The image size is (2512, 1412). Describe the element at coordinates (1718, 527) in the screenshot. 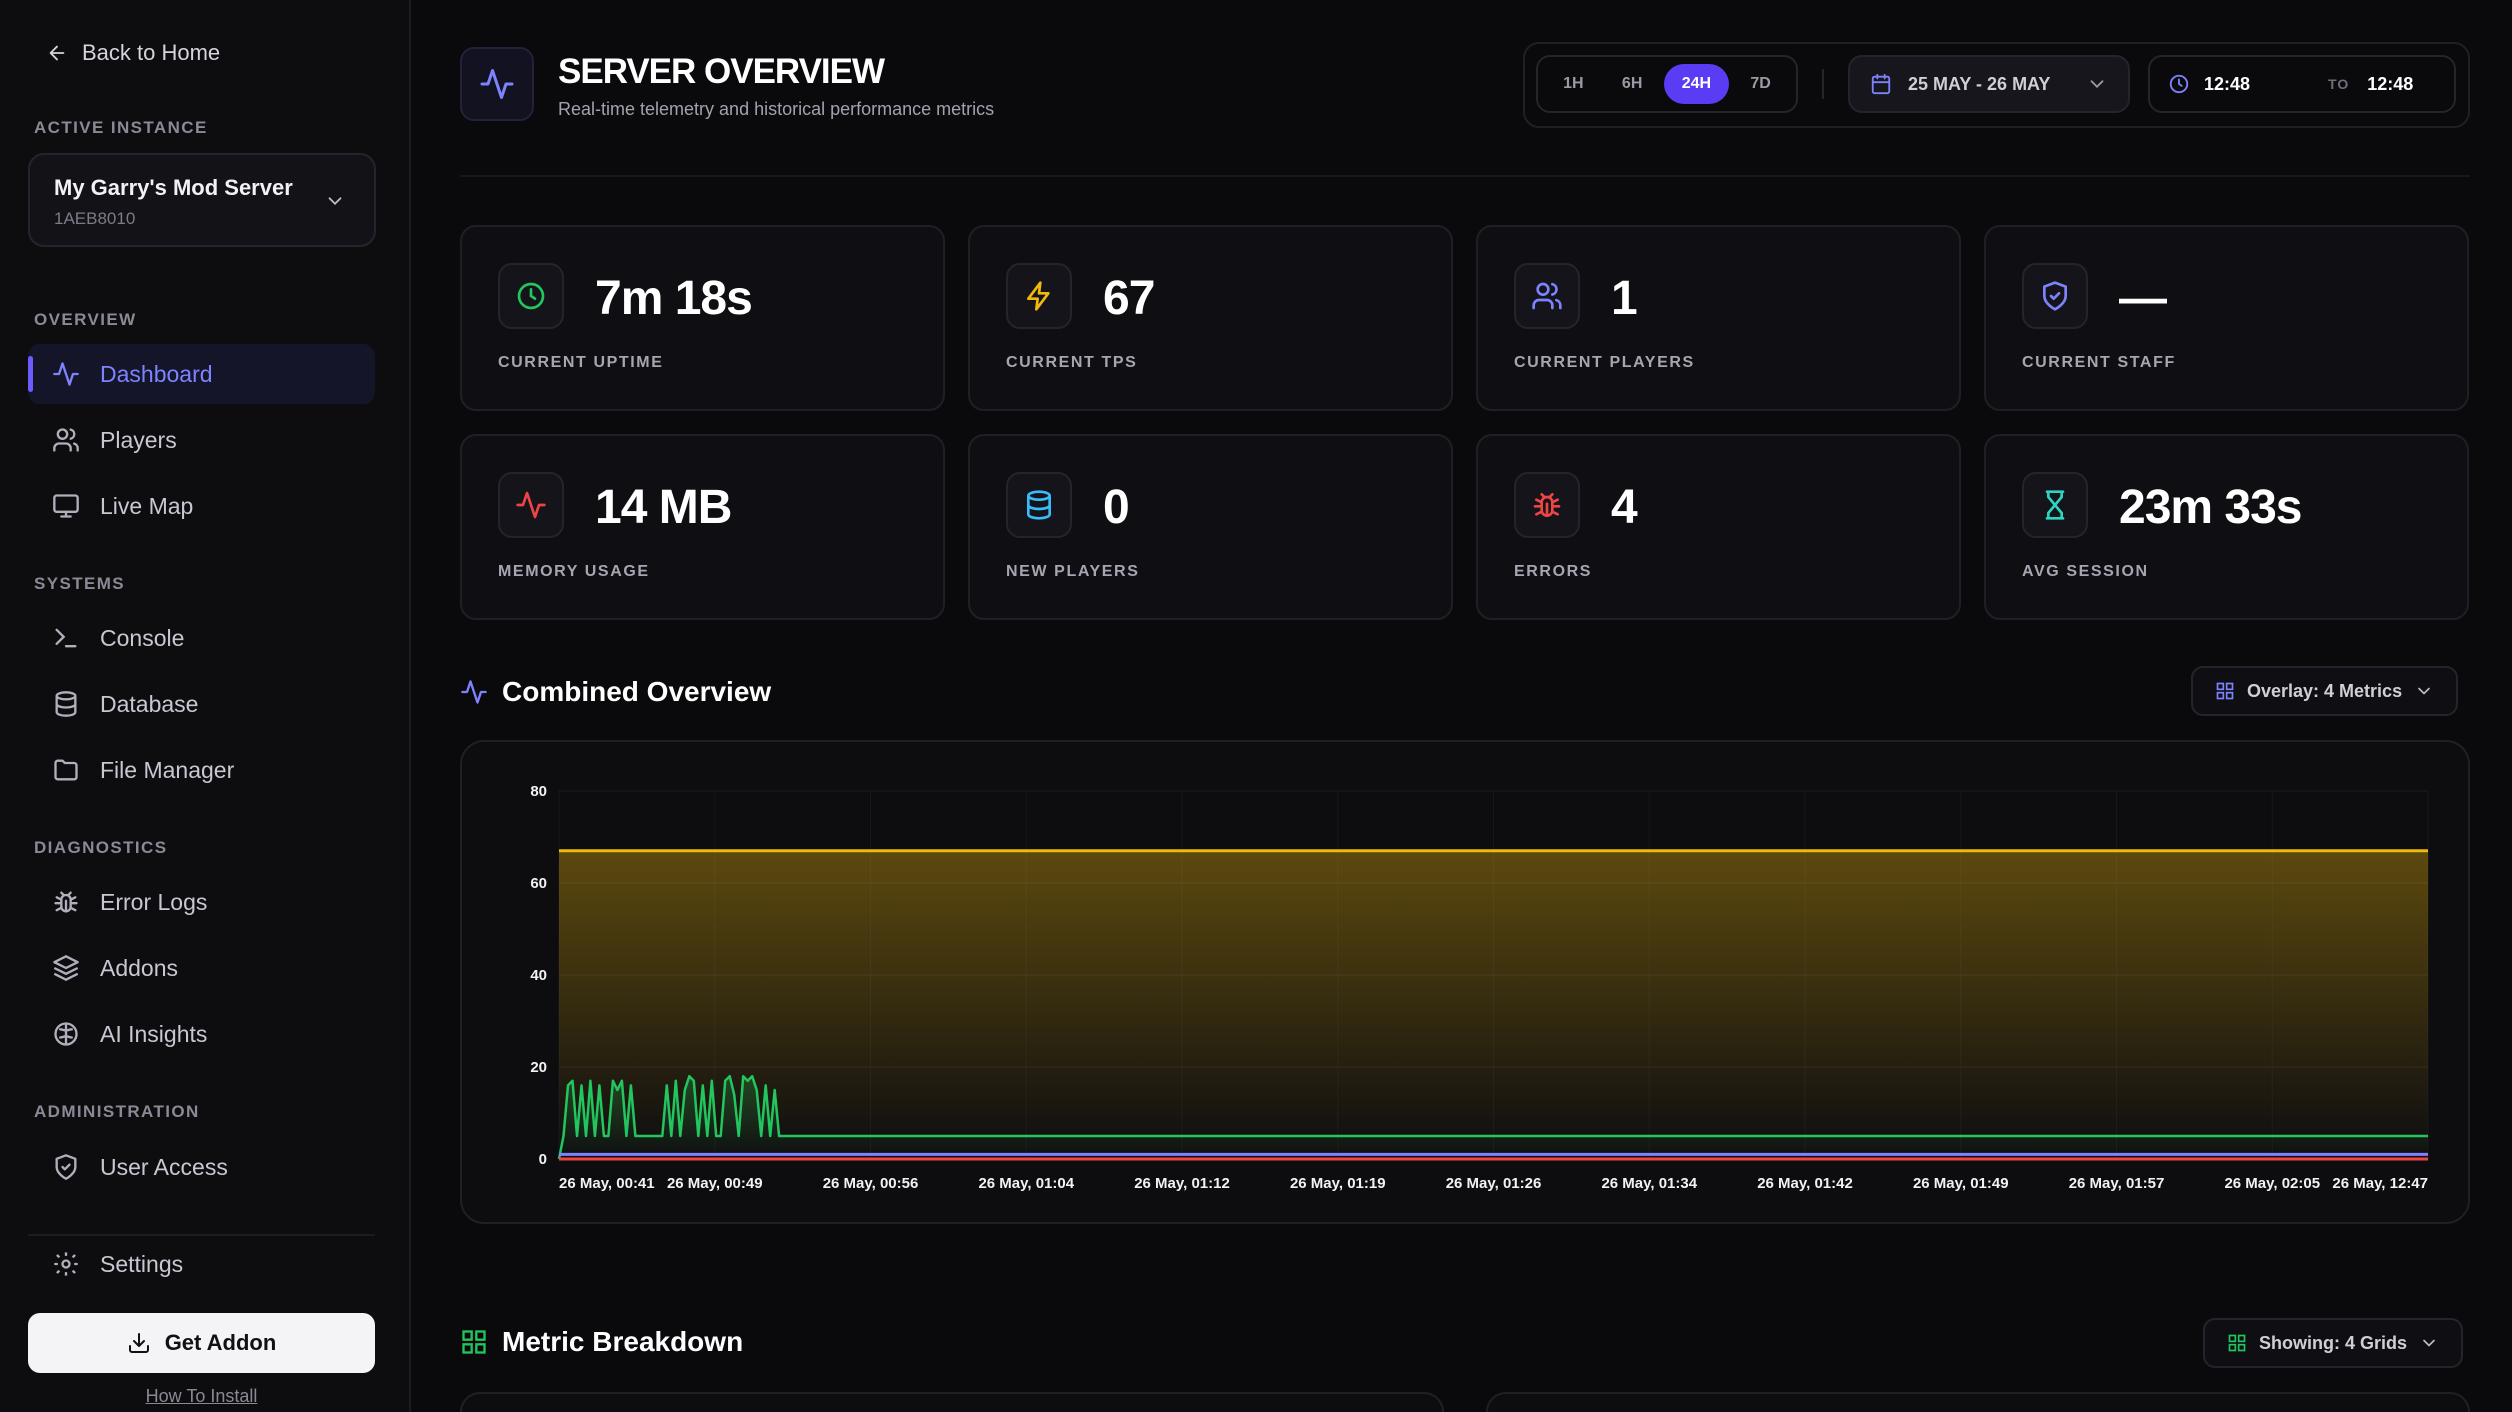

I see `stat-card-errors: 4 ERRORS` at that location.